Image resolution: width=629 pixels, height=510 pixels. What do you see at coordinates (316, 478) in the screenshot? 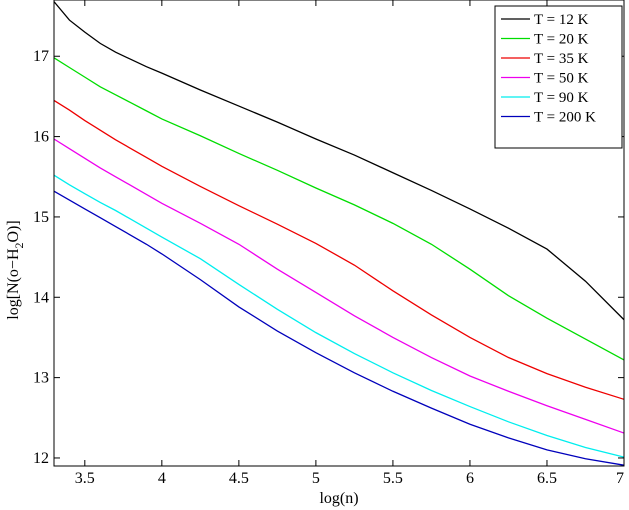
I see `x-tick-label: 5` at bounding box center [316, 478].